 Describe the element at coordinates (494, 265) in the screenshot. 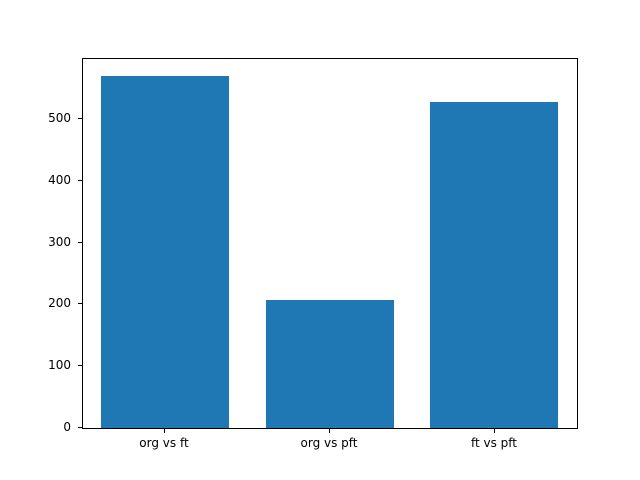

I see `bar-ft-vs-pft` at that location.